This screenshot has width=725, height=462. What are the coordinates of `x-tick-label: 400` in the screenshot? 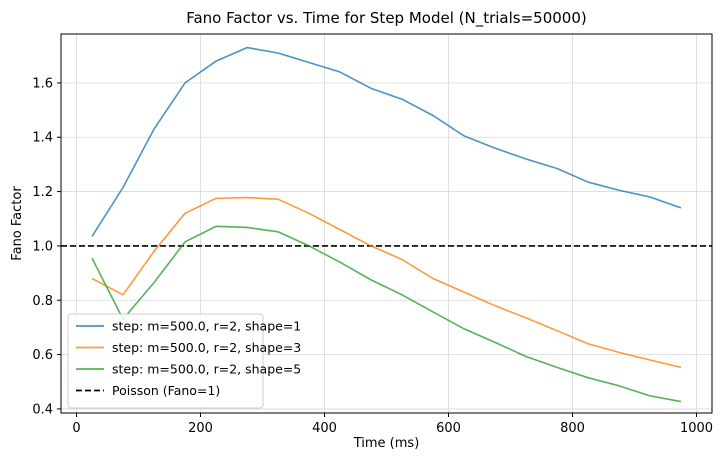 It's located at (324, 428).